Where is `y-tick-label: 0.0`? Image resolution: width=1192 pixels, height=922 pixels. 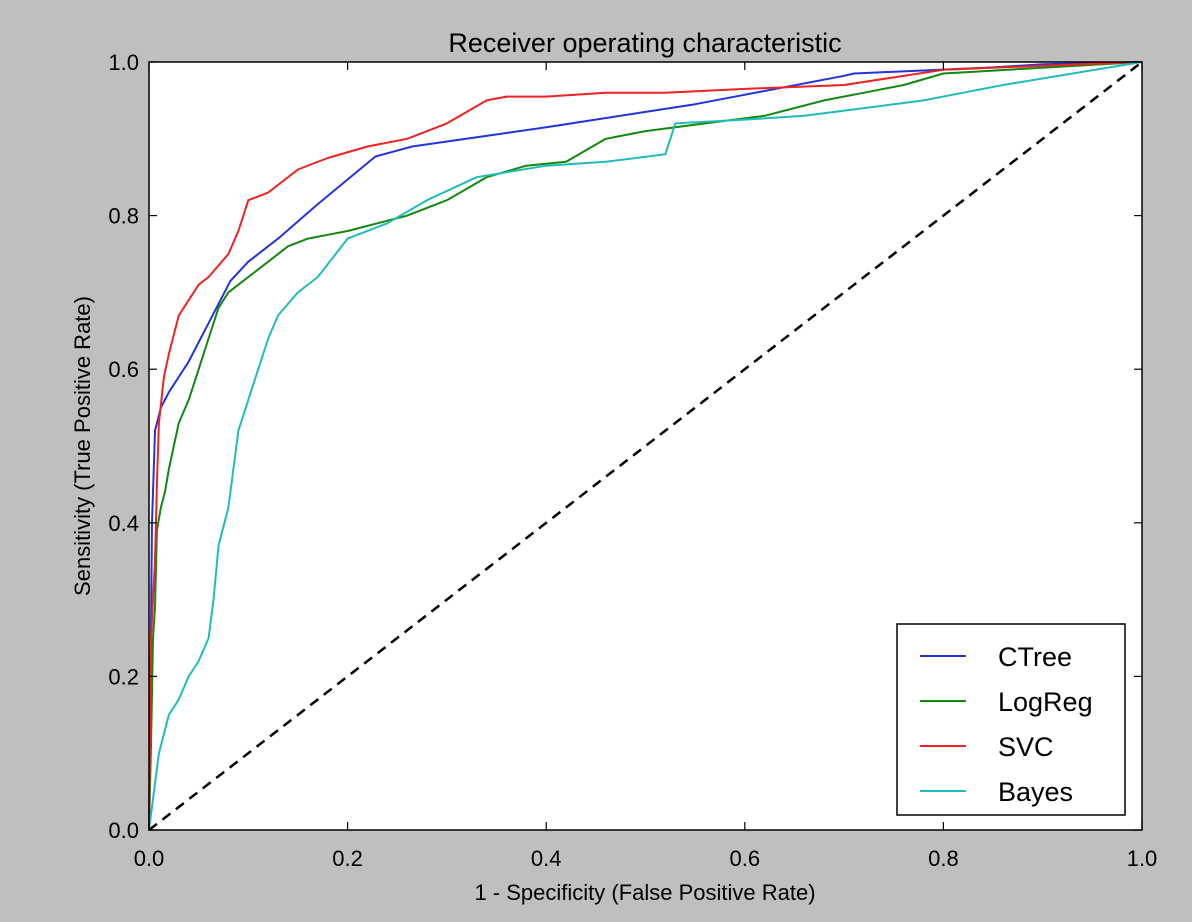 y-tick-label: 0.0 is located at coordinates (123, 830).